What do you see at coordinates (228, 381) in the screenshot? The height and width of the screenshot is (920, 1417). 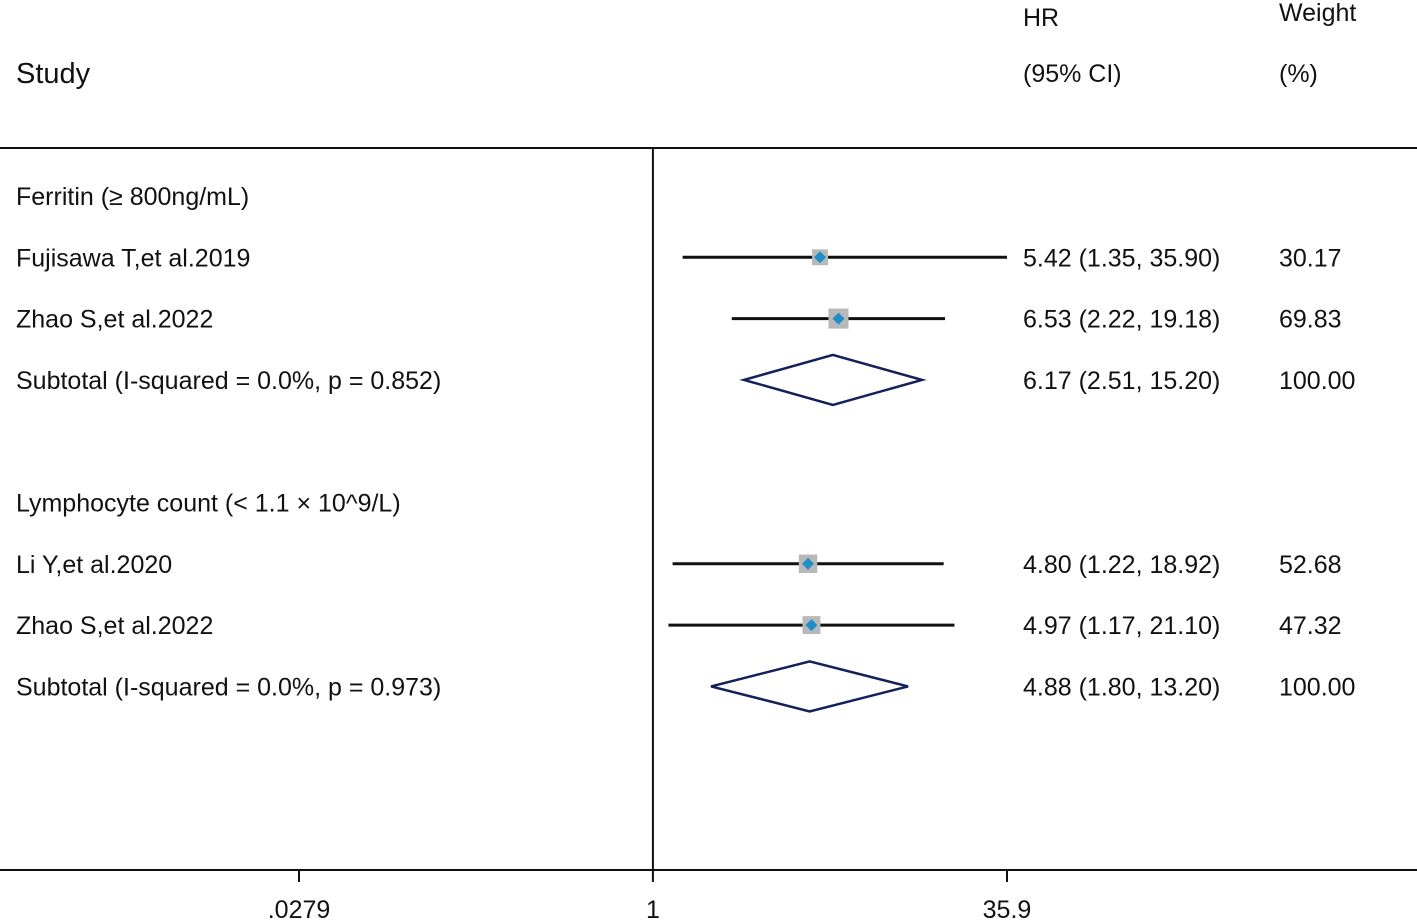 I see `subtotal-label: Subtotal (I-squared = 0.0%, p = 0.852)` at bounding box center [228, 381].